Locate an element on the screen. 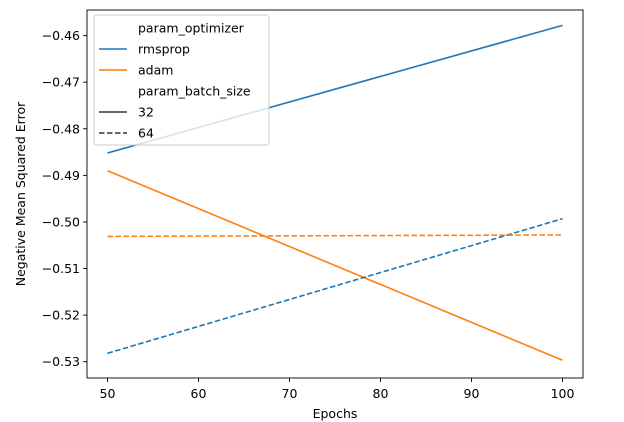  x-axis-label: Epochs is located at coordinates (335, 413).